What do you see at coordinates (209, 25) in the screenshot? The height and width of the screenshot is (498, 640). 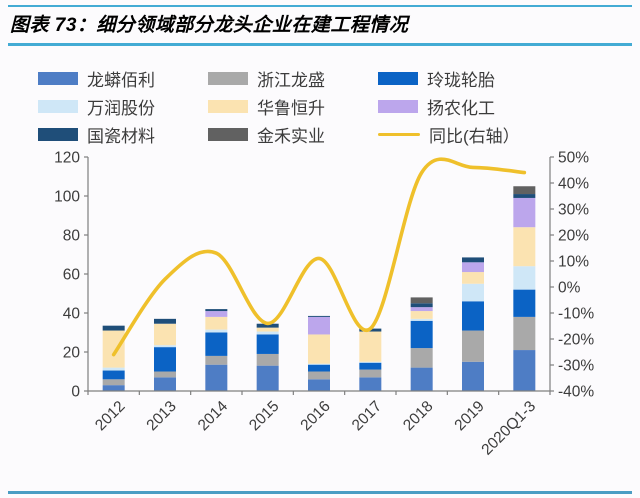 I see `figure-title: 图表 73：细分领域部分龙头企业在建工程情况` at bounding box center [209, 25].